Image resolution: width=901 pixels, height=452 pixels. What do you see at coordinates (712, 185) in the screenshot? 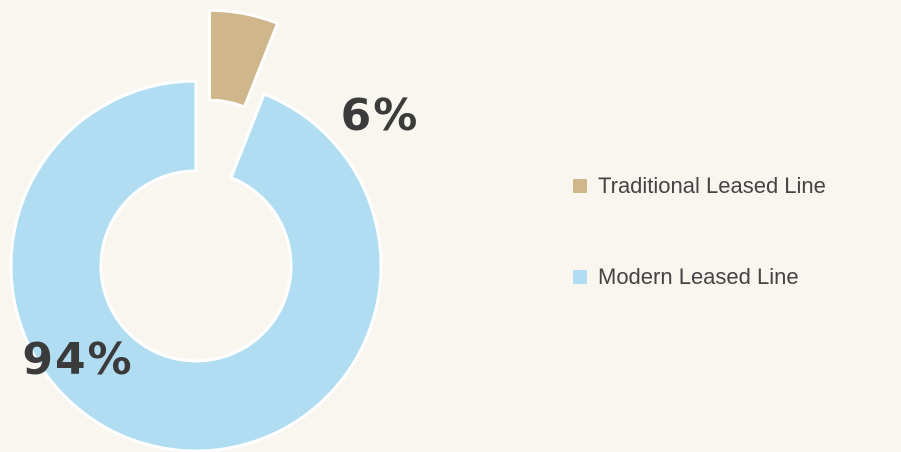
I see `legend-label: Traditional Leased Line` at bounding box center [712, 185].